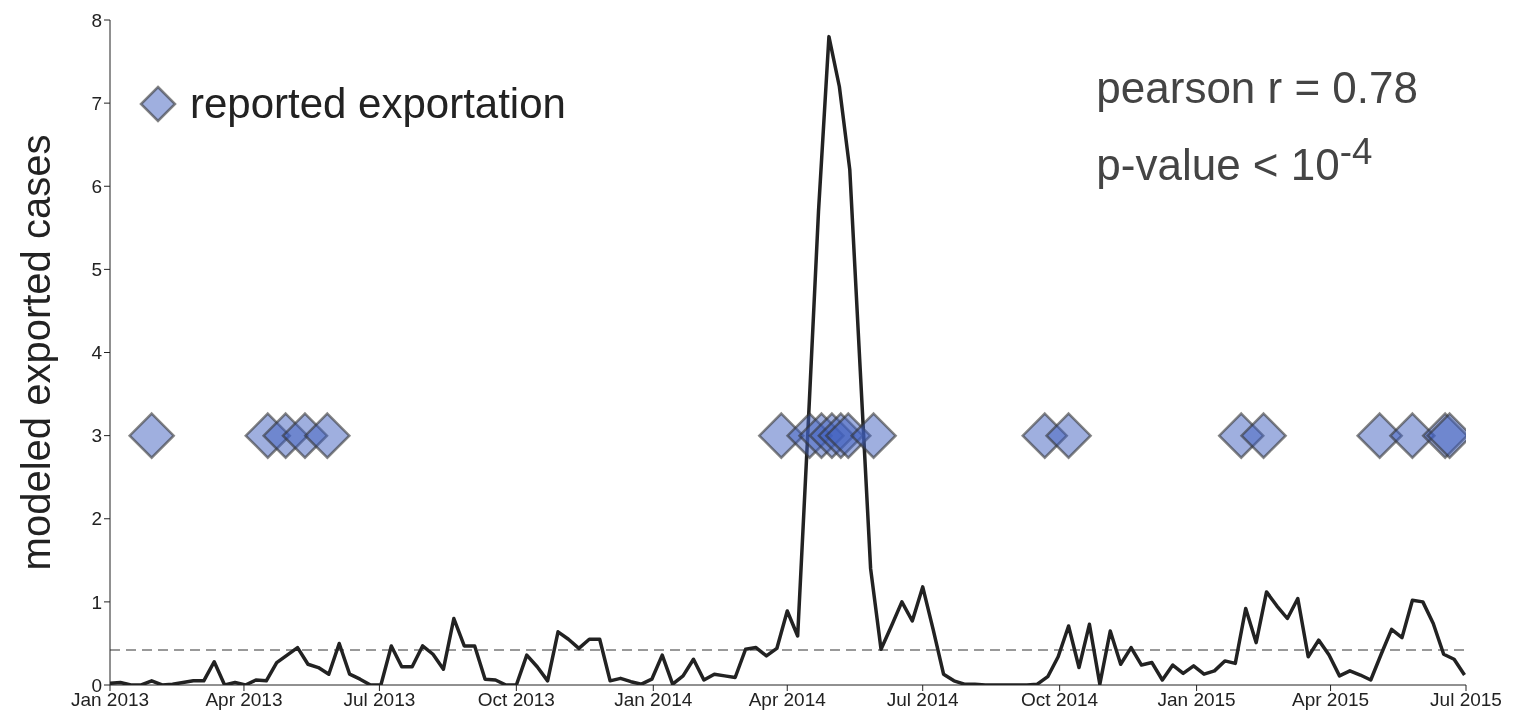  What do you see at coordinates (36, 352) in the screenshot?
I see `y-axis-title: modeled exported cases` at bounding box center [36, 352].